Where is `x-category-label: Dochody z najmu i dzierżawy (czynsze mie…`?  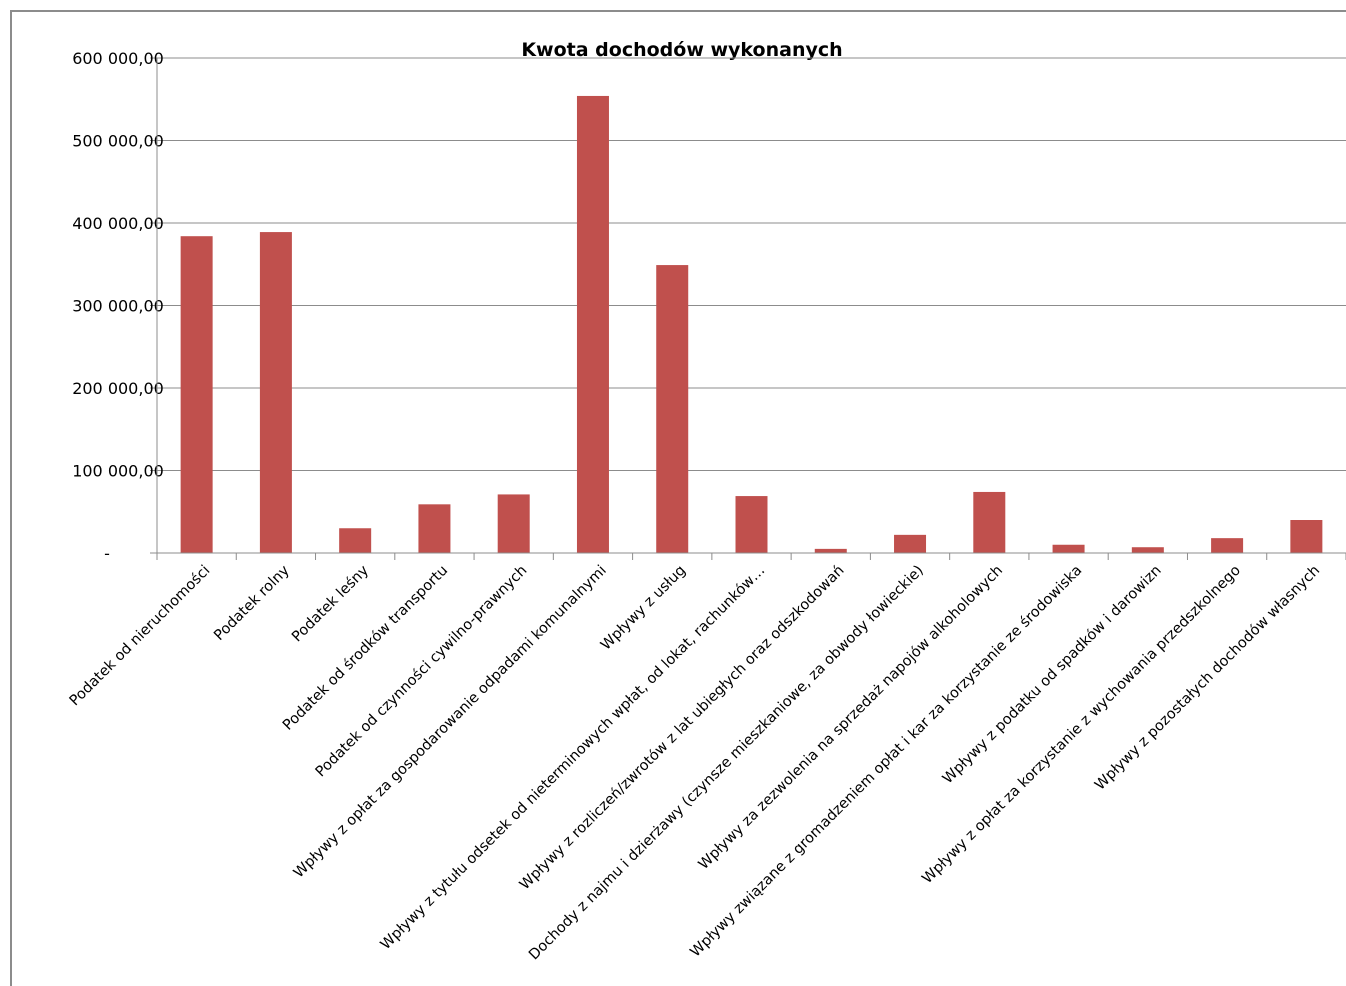 x-category-label: Dochody z najmu i dzierżawy (czynsze mie… is located at coordinates (726, 763).